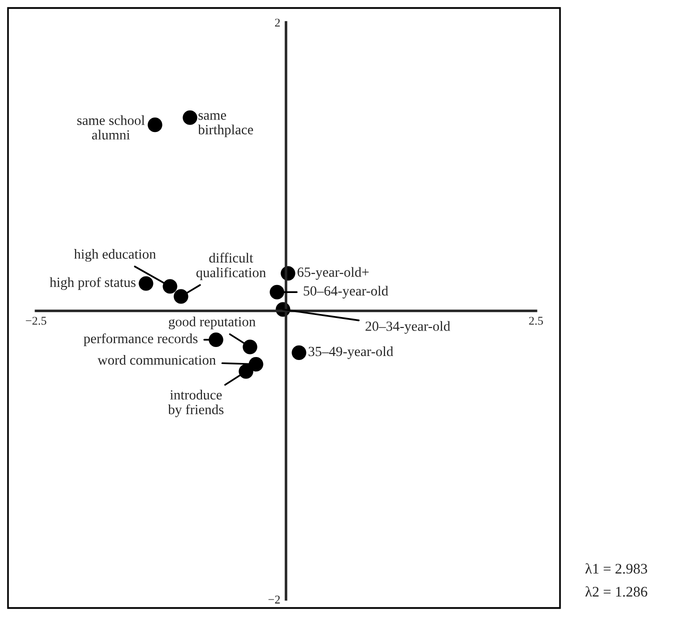 This screenshot has height=624, width=677. What do you see at coordinates (212, 323) in the screenshot?
I see `annotation: good reputation` at bounding box center [212, 323].